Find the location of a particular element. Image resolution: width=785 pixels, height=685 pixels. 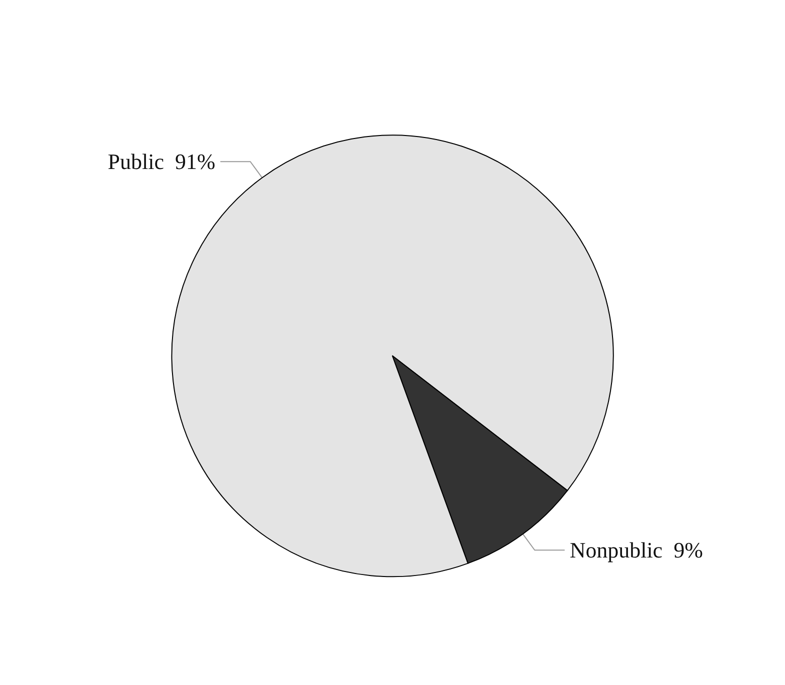

slice-label: Public 91% is located at coordinates (162, 161).